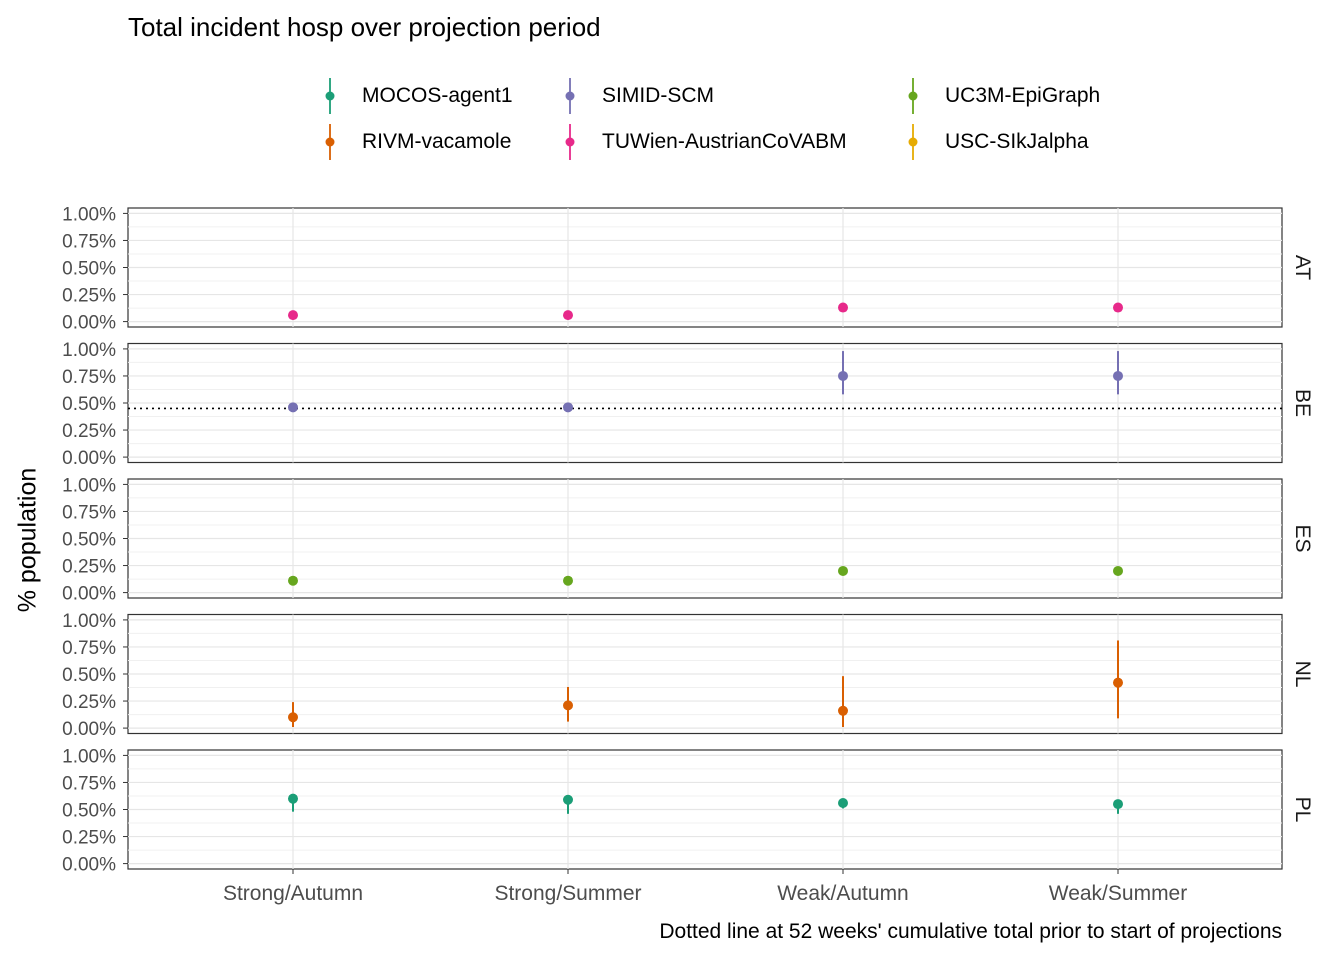  I want to click on legend-item: TUWien-AustrianCoVABM, so click(698, 142).